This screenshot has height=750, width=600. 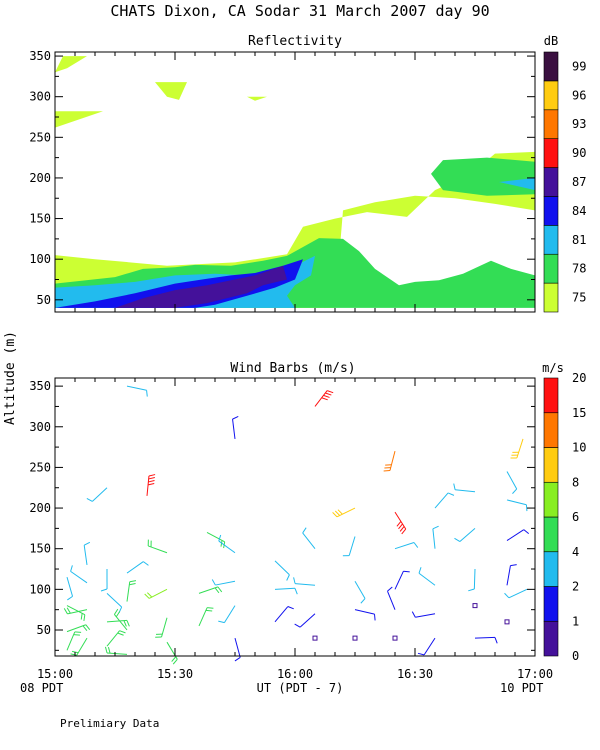 I want to click on y-tick-label: 200, so click(x=40, y=178).